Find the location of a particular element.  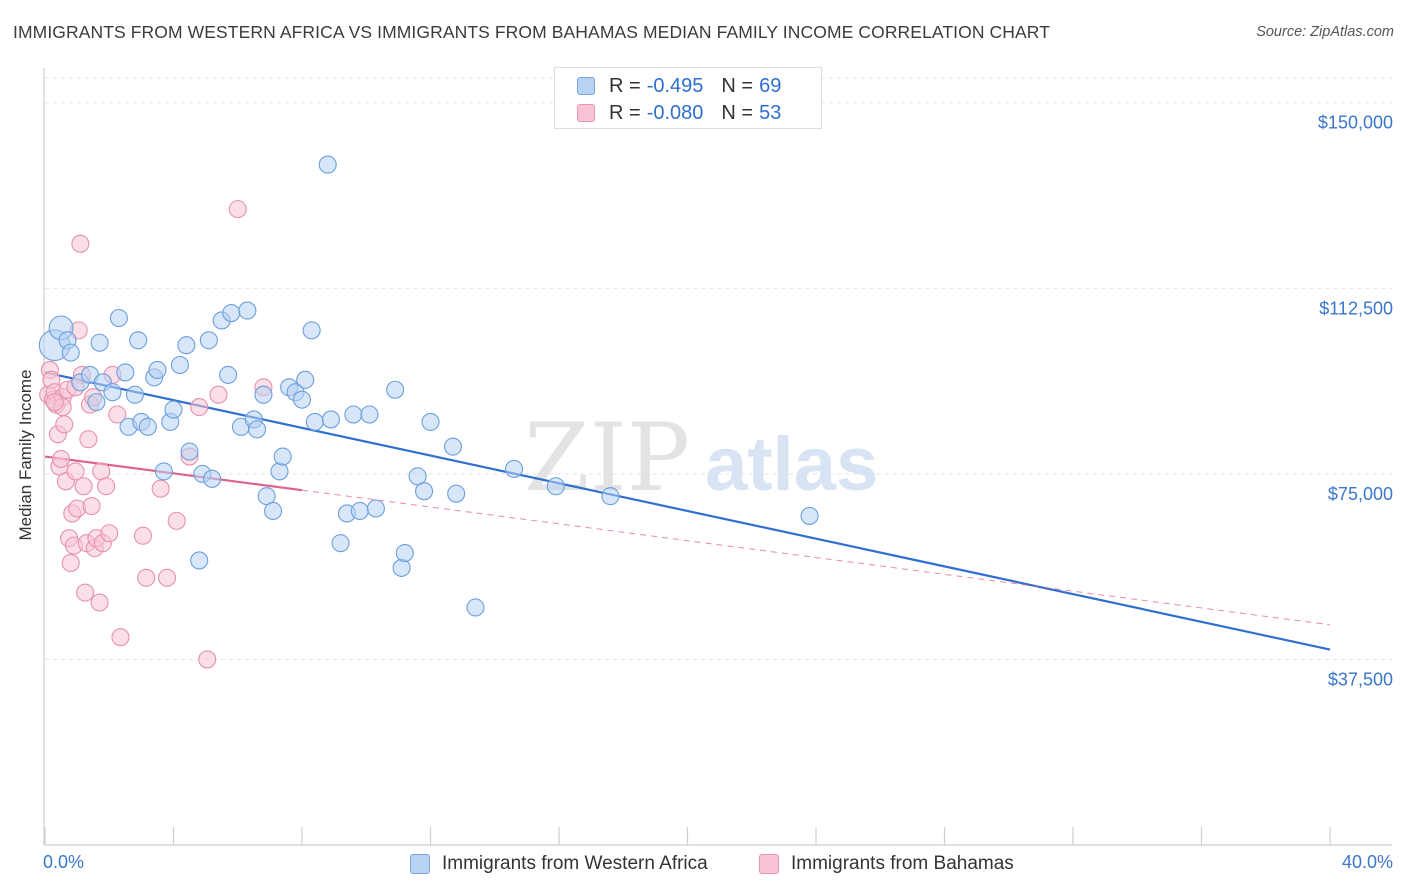

points-bahamas is located at coordinates (156, 434).